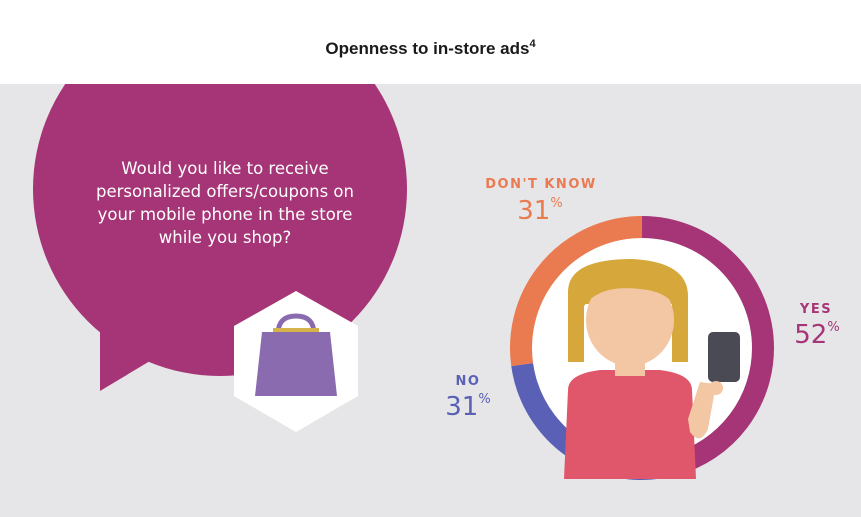  I want to click on woman-fringe, so click(630, 291).